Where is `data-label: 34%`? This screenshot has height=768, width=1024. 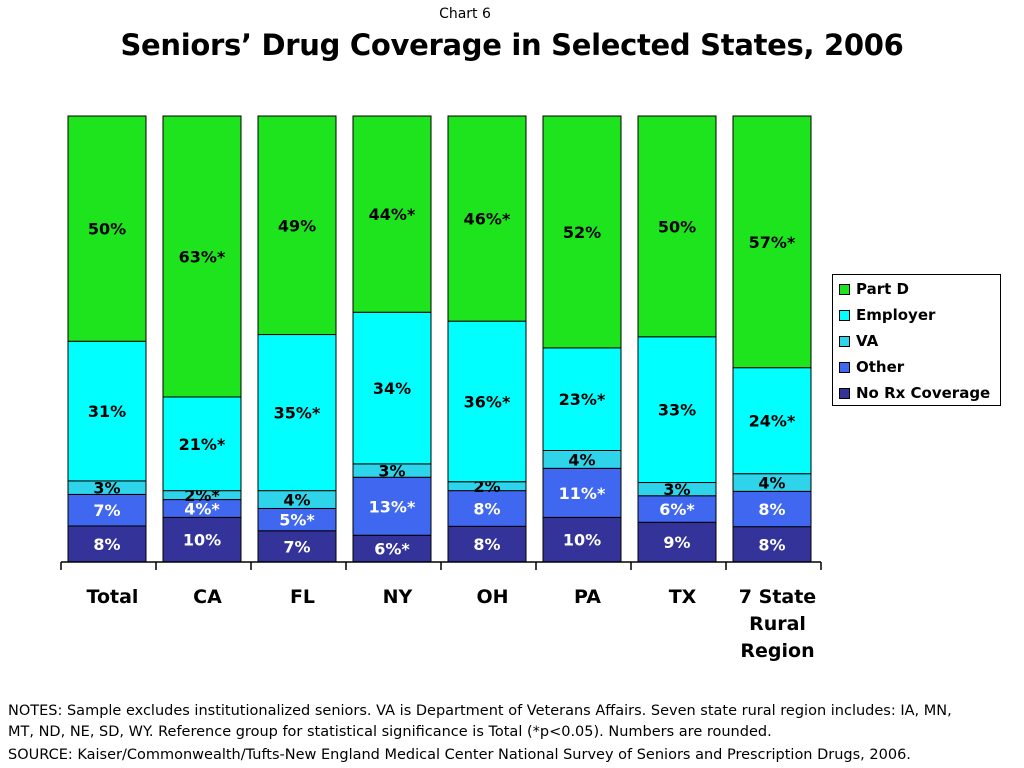
data-label: 34% is located at coordinates (392, 388).